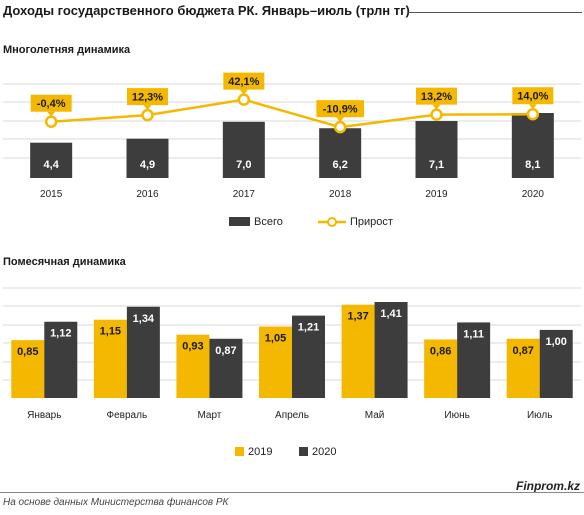 This screenshot has width=584, height=515. I want to click on legend-label-growth: Прирост, so click(371, 222).